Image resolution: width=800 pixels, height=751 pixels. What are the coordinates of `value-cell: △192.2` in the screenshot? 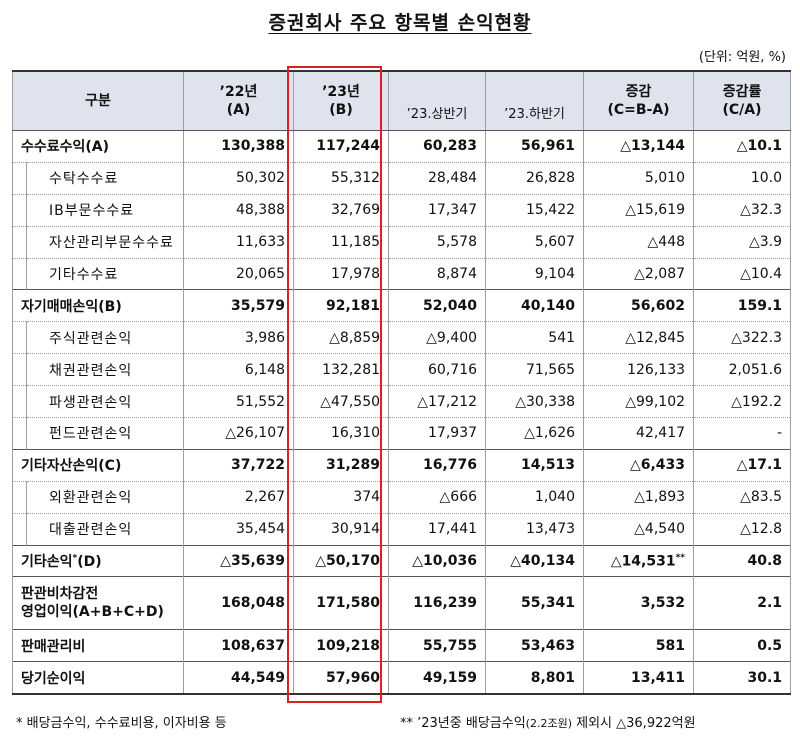 It's located at (742, 402).